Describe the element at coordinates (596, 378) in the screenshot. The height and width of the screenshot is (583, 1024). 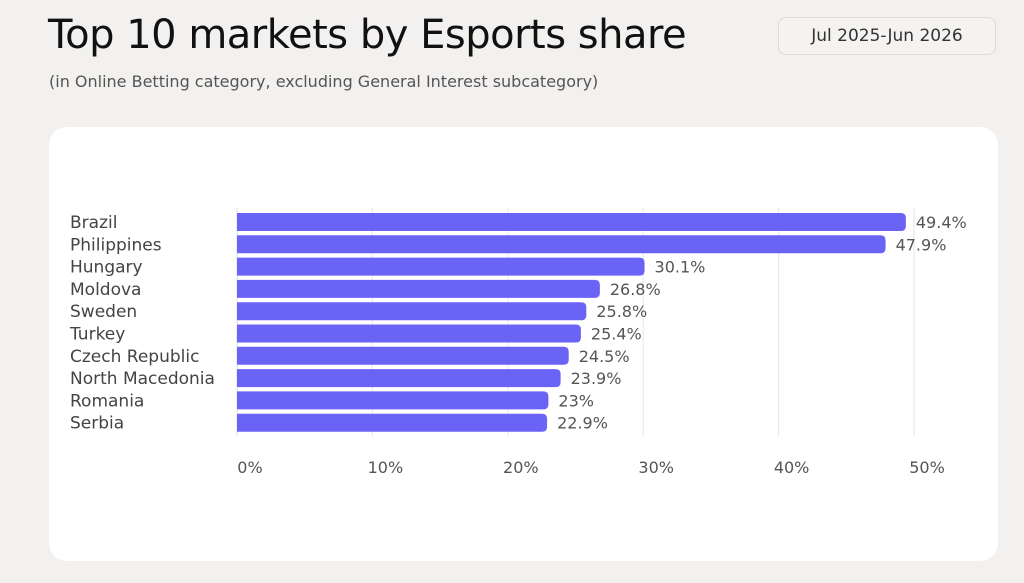
I see `data-label: 23.9%` at that location.